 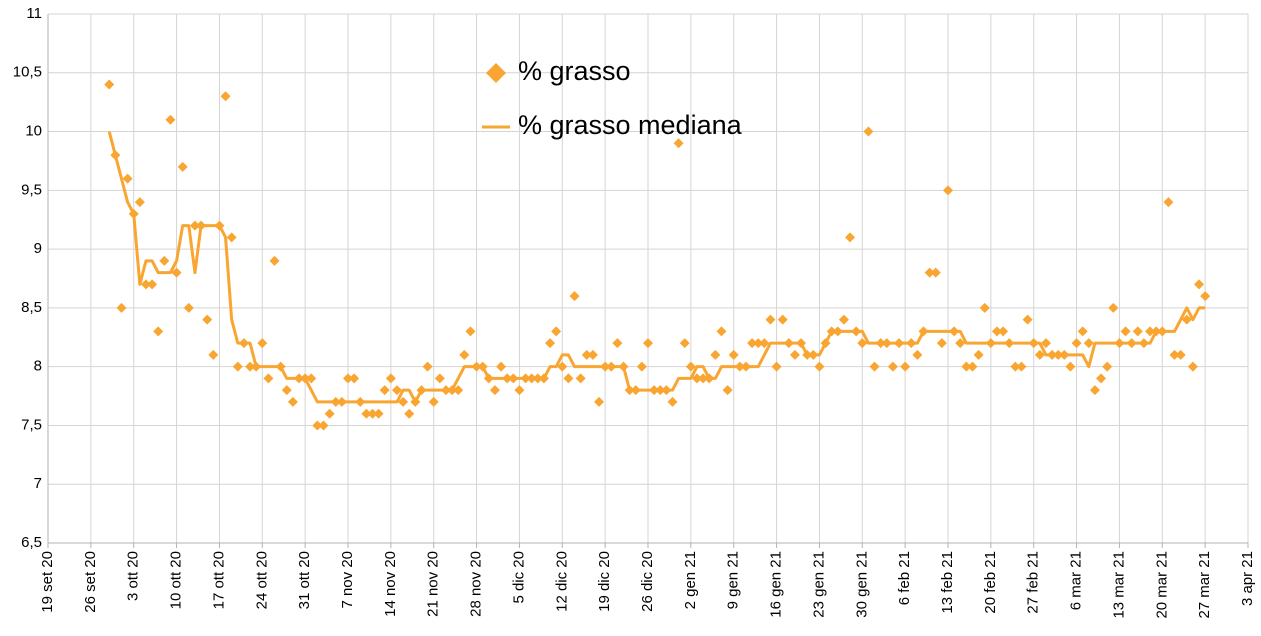 I want to click on x-tick-label: 16 gen 21, so click(x=776, y=584).